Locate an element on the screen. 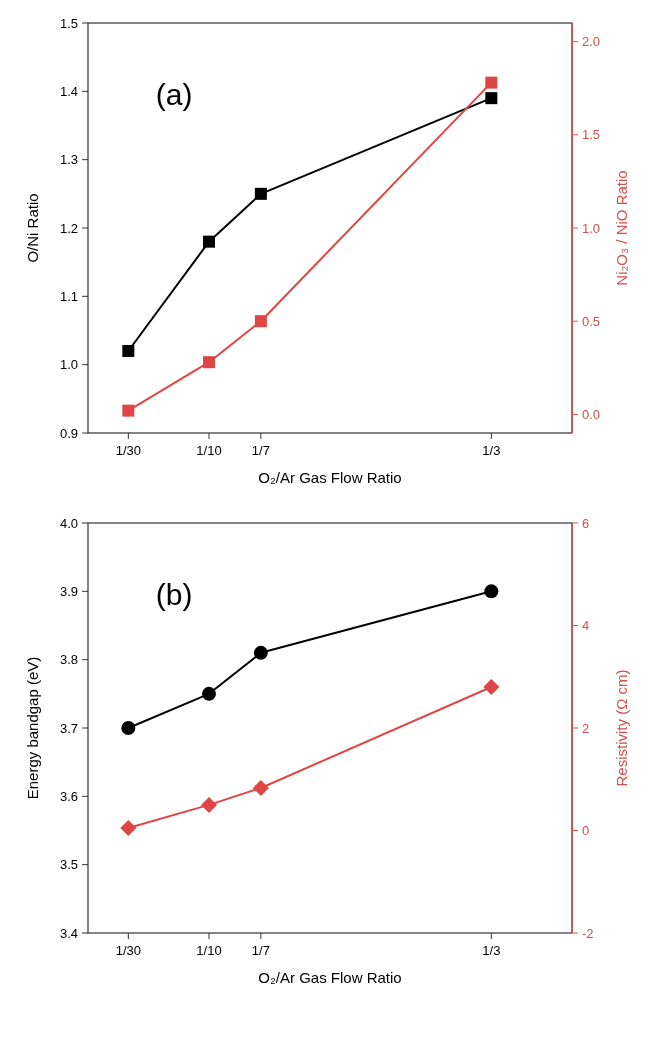 The image size is (655, 1042). y-axis-title: Energy bandgap (eV) is located at coordinates (32, 728).